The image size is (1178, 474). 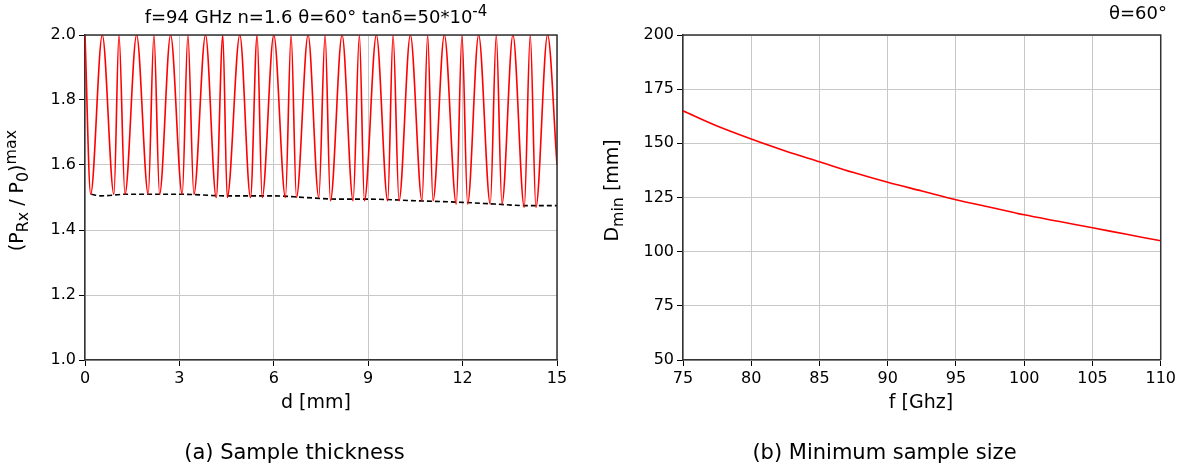 I want to click on x-tick-label: 15, so click(x=557, y=377).